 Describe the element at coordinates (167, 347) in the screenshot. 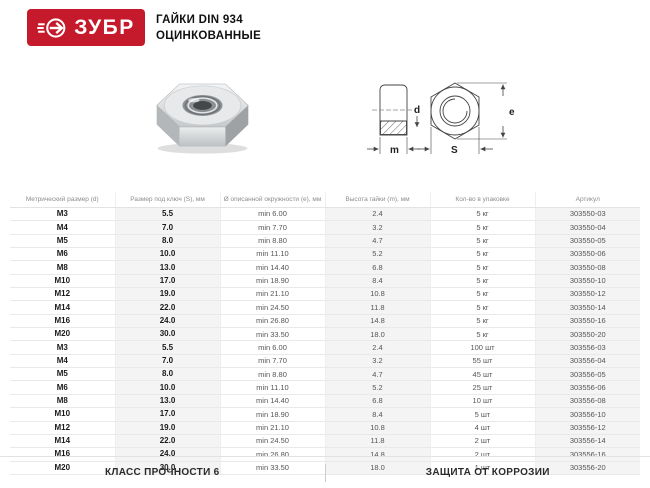

I see `table-cell: 5.5` at that location.